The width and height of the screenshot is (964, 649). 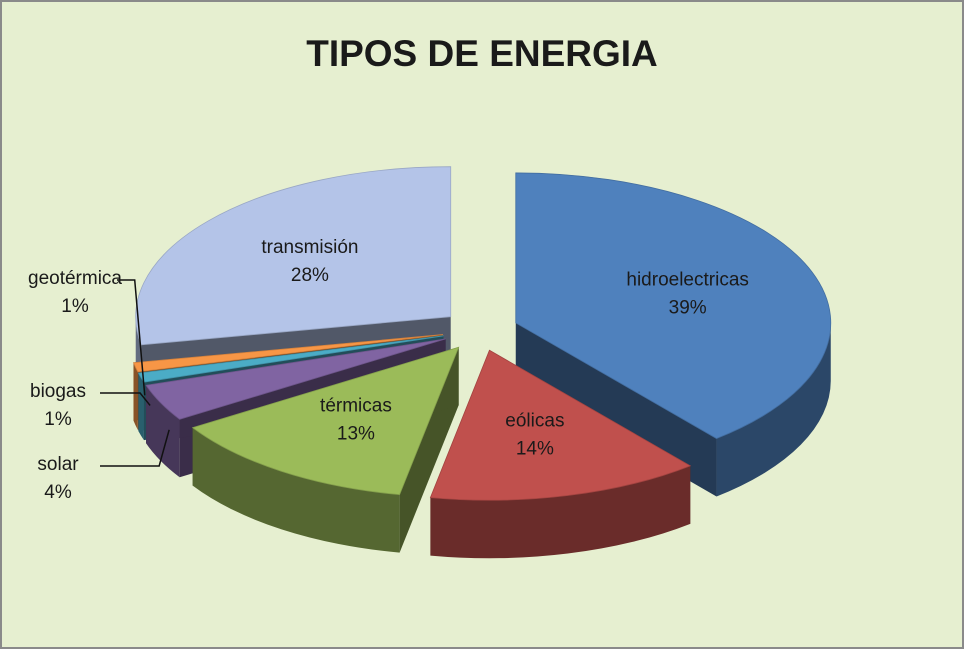 I want to click on value-label: 4%, so click(x=58, y=492).